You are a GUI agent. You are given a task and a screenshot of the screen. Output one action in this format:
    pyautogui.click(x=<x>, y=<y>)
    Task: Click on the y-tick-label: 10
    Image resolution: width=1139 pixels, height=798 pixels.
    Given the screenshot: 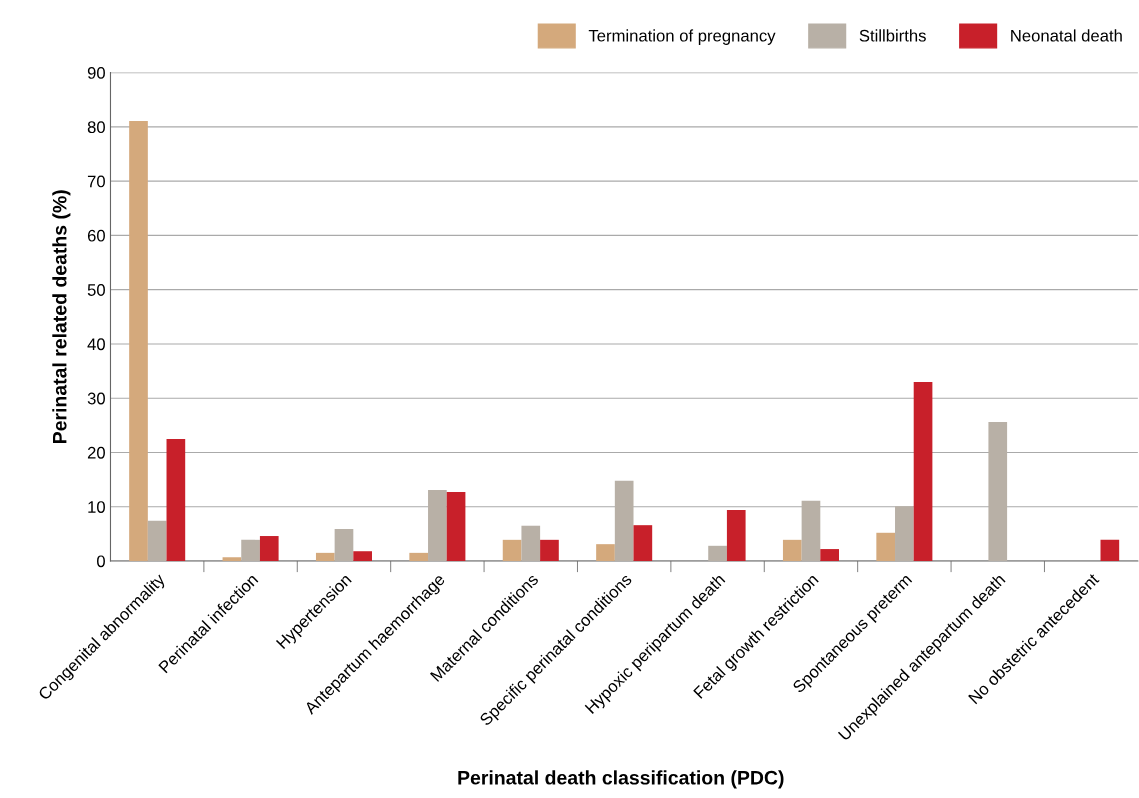 What is the action you would take?
    pyautogui.click(x=96, y=507)
    